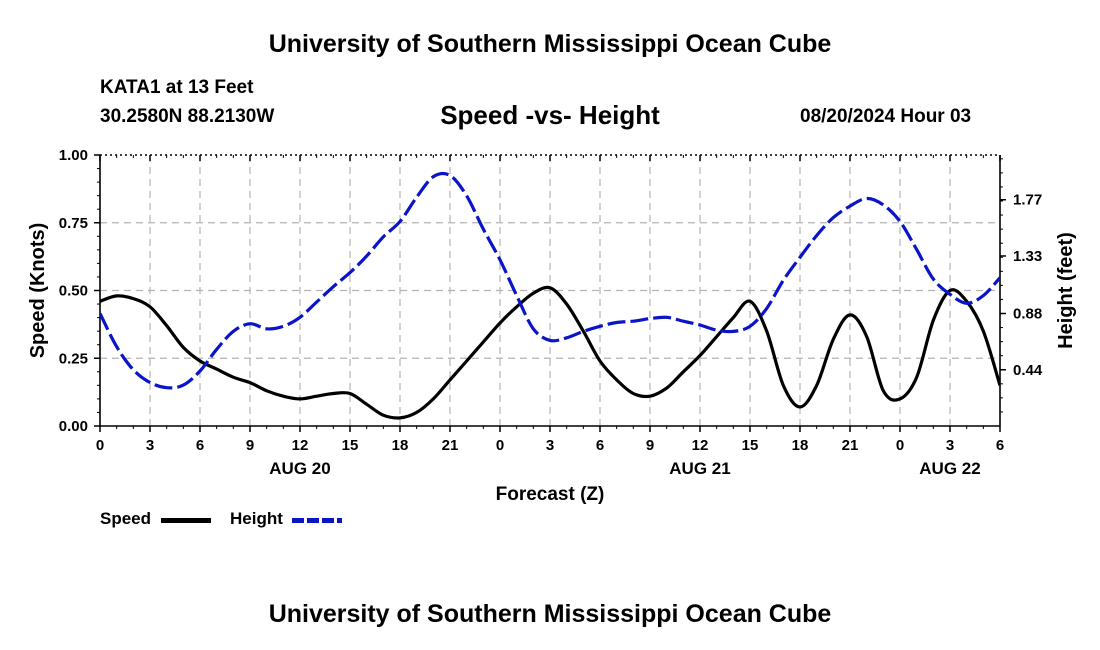 This screenshot has height=650, width=1100. What do you see at coordinates (550, 494) in the screenshot?
I see `x-axis-title: Forecast (Z)` at bounding box center [550, 494].